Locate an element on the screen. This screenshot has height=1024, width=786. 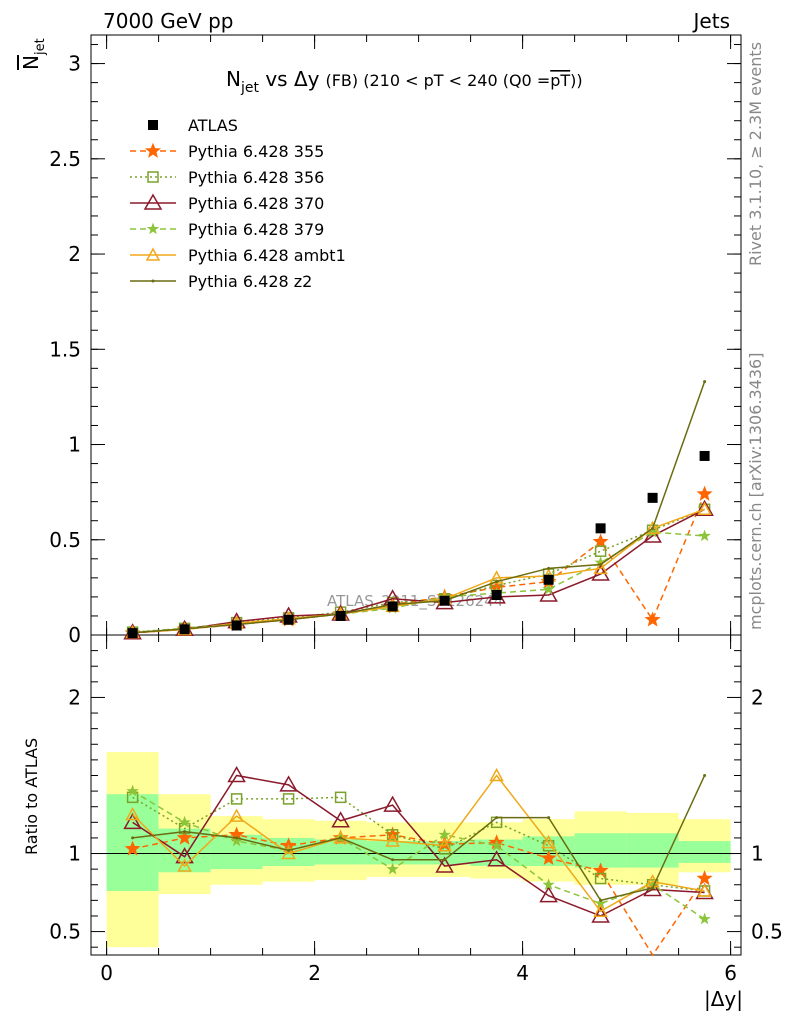
ytick-bottom-label-right: 2 is located at coordinates (757, 697).